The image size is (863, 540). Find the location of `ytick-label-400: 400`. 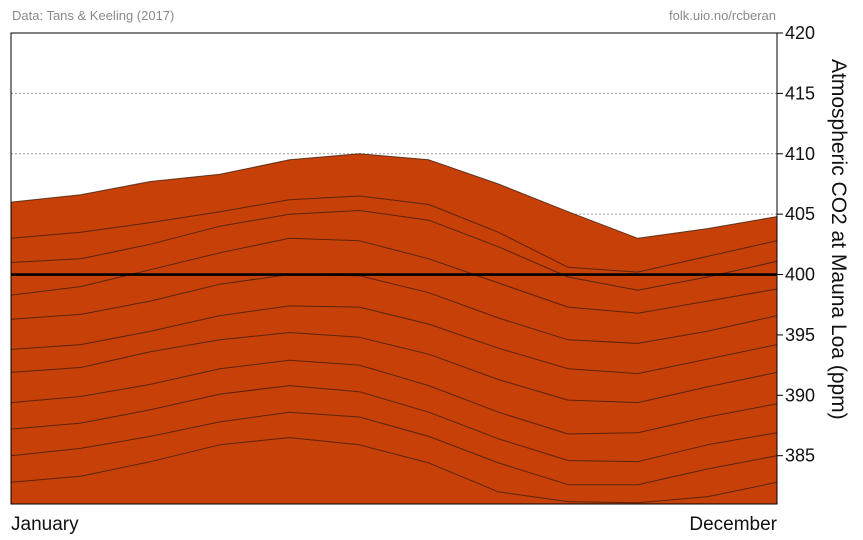

ytick-label-400: 400 is located at coordinates (800, 275).